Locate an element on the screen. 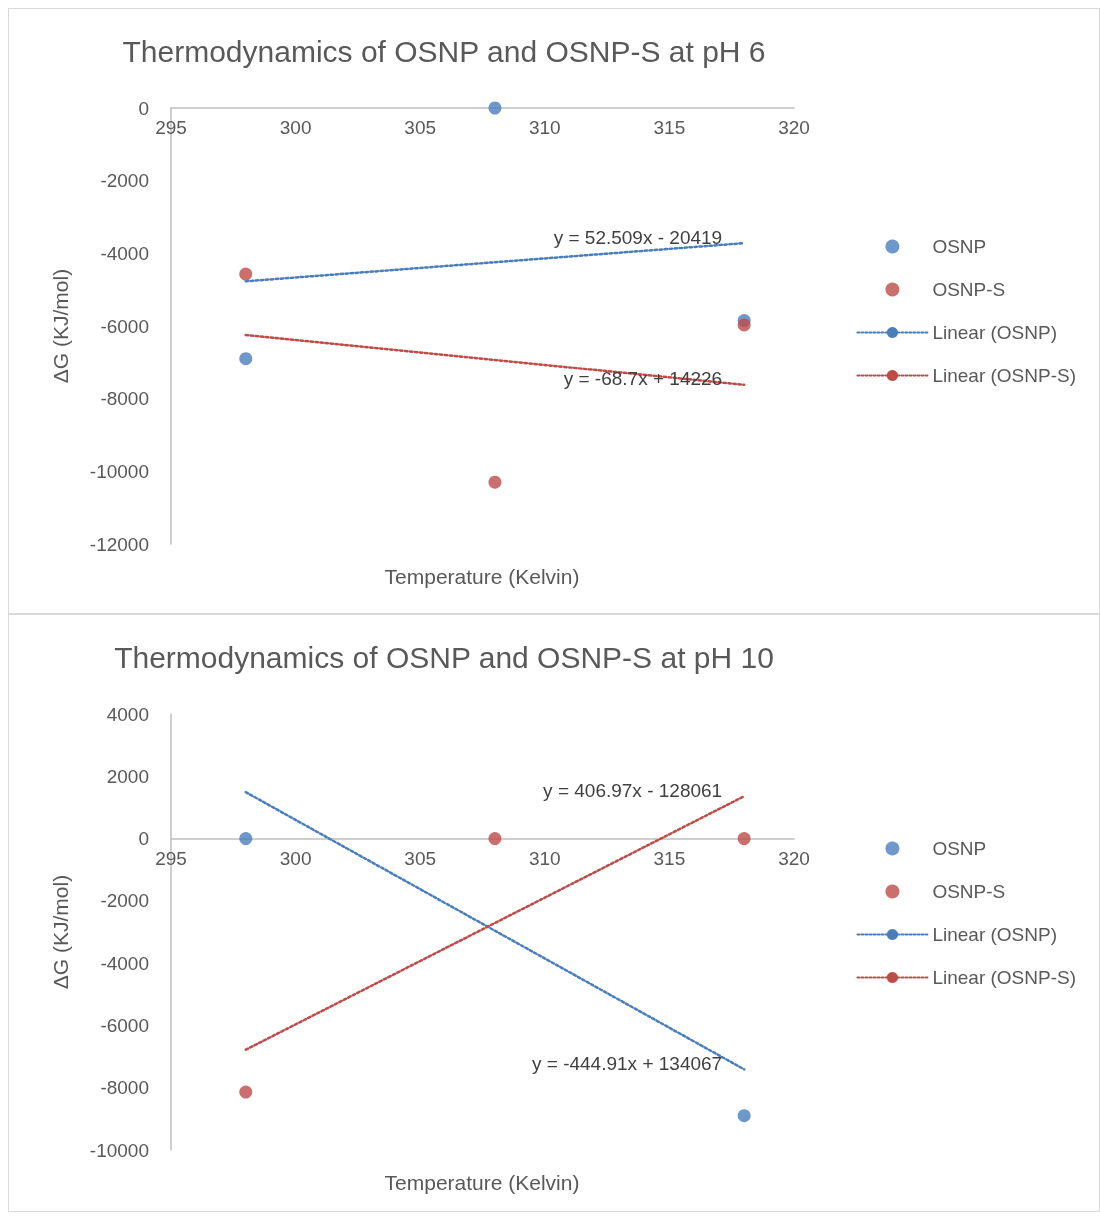 This screenshot has height=1216, width=1100. annotation: y = -444.91x + 134067 is located at coordinates (627, 1063).